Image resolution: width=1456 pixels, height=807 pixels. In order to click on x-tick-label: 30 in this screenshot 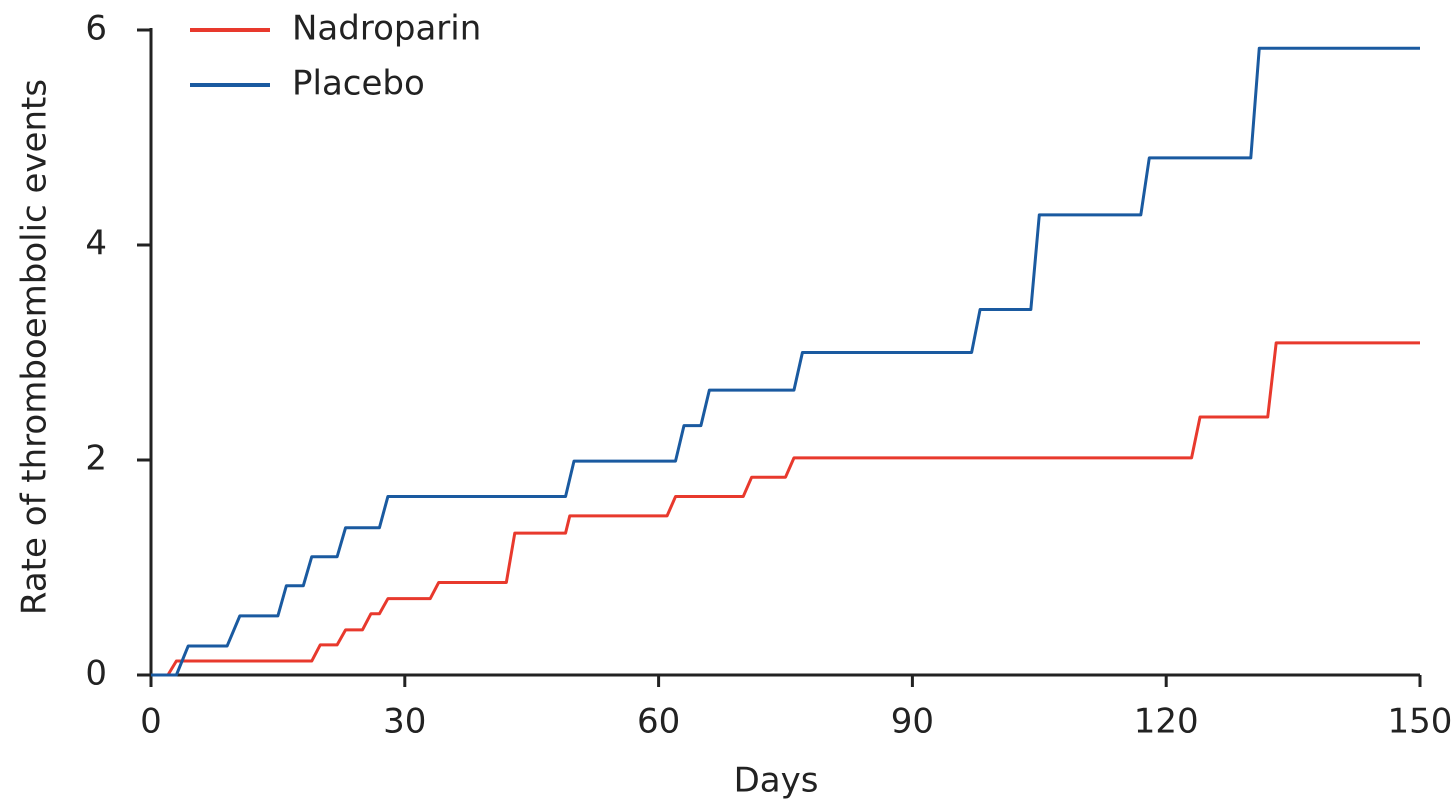, I will do `click(404, 722)`.